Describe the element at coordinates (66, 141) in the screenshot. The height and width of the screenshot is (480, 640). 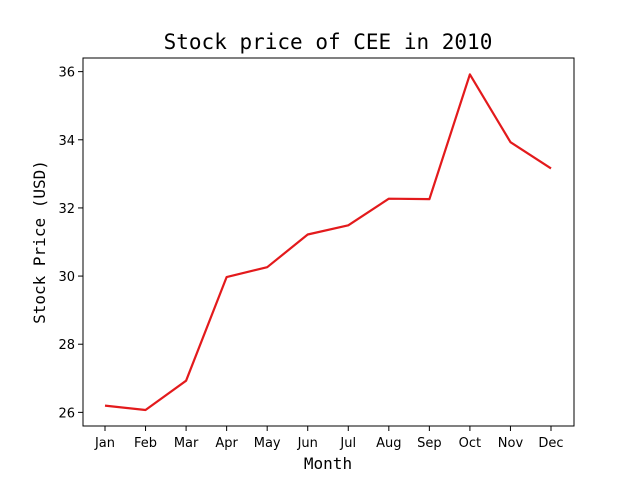
I see `y-tick-label: 34` at that location.